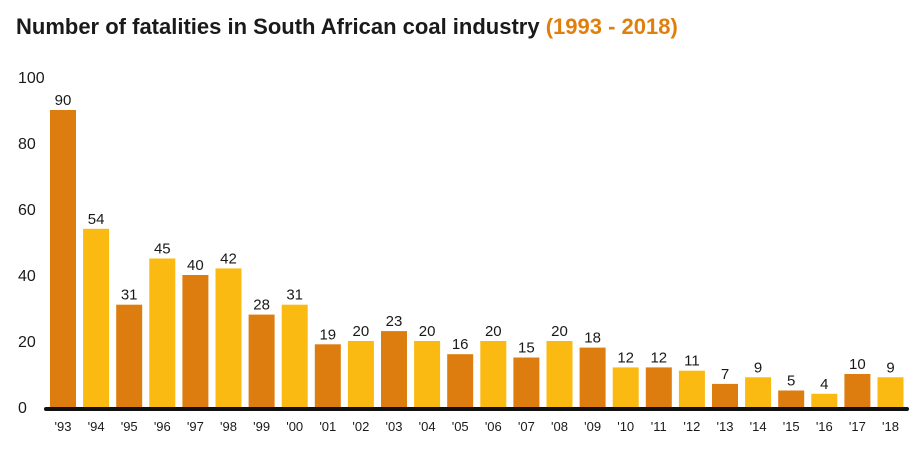 The image size is (920, 450). What do you see at coordinates (27, 210) in the screenshot?
I see `y-tick-label: 60` at bounding box center [27, 210].